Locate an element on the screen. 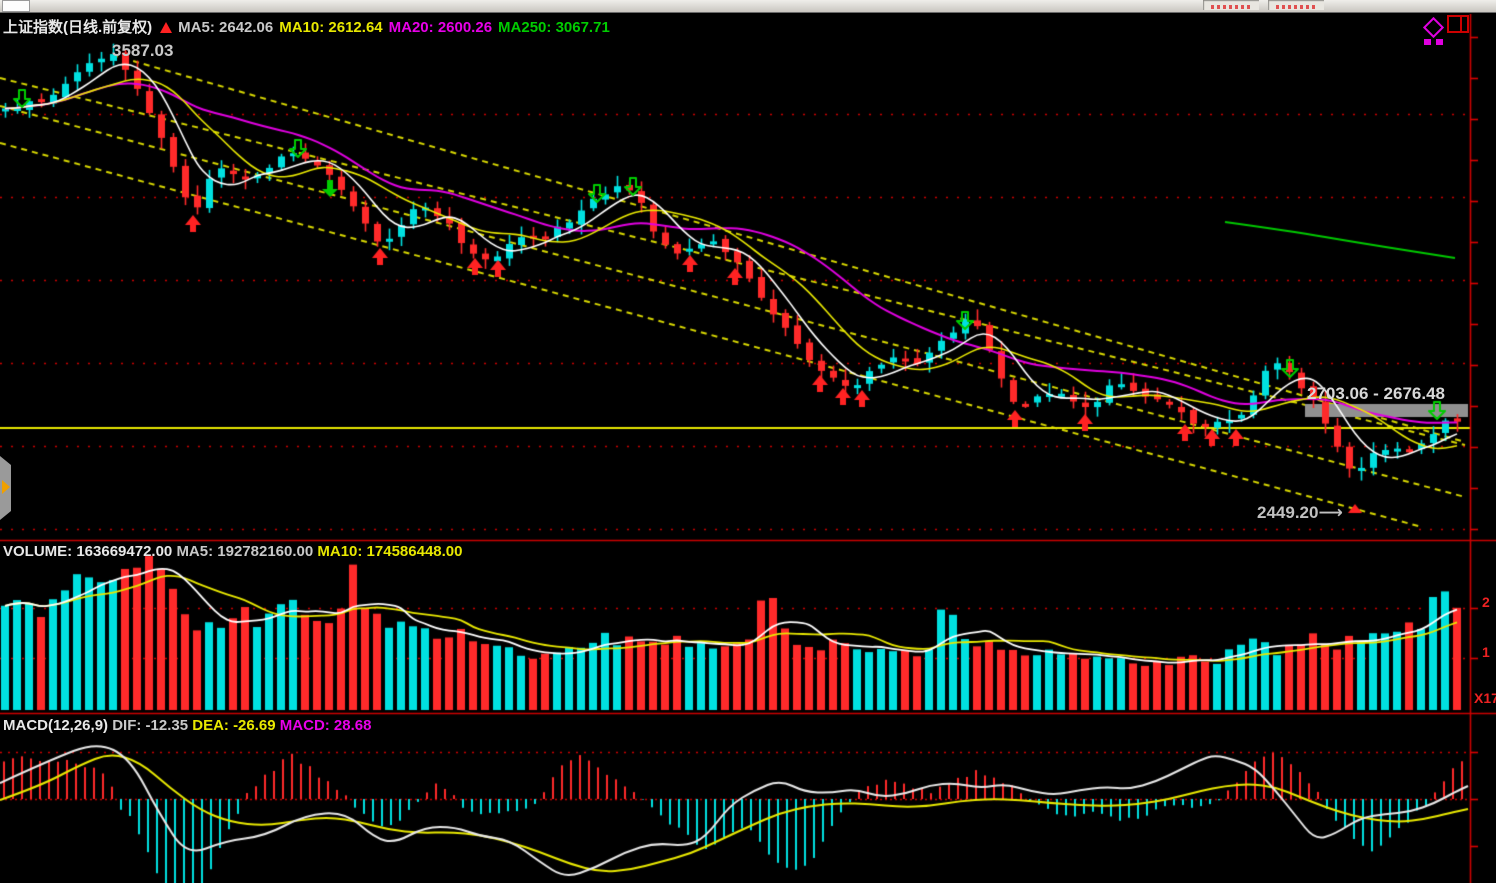 The height and width of the screenshot is (883, 1496). quote-box-index is located at coordinates (1231, 5).